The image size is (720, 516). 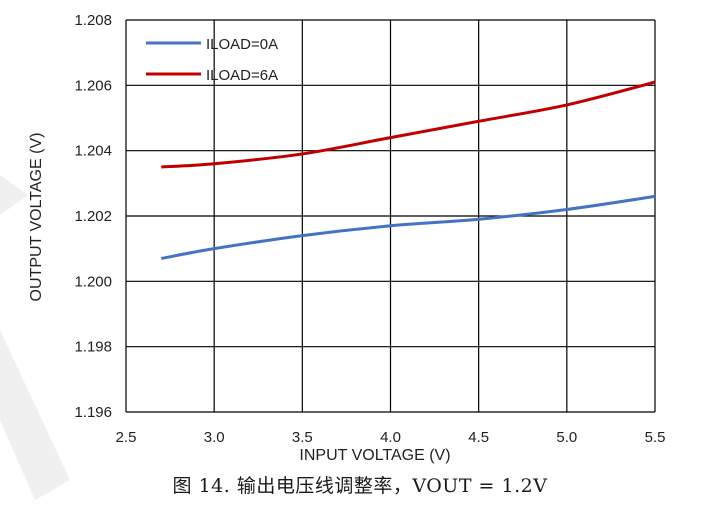 I want to click on legend-label: ILOAD=0A, so click(x=242, y=44).